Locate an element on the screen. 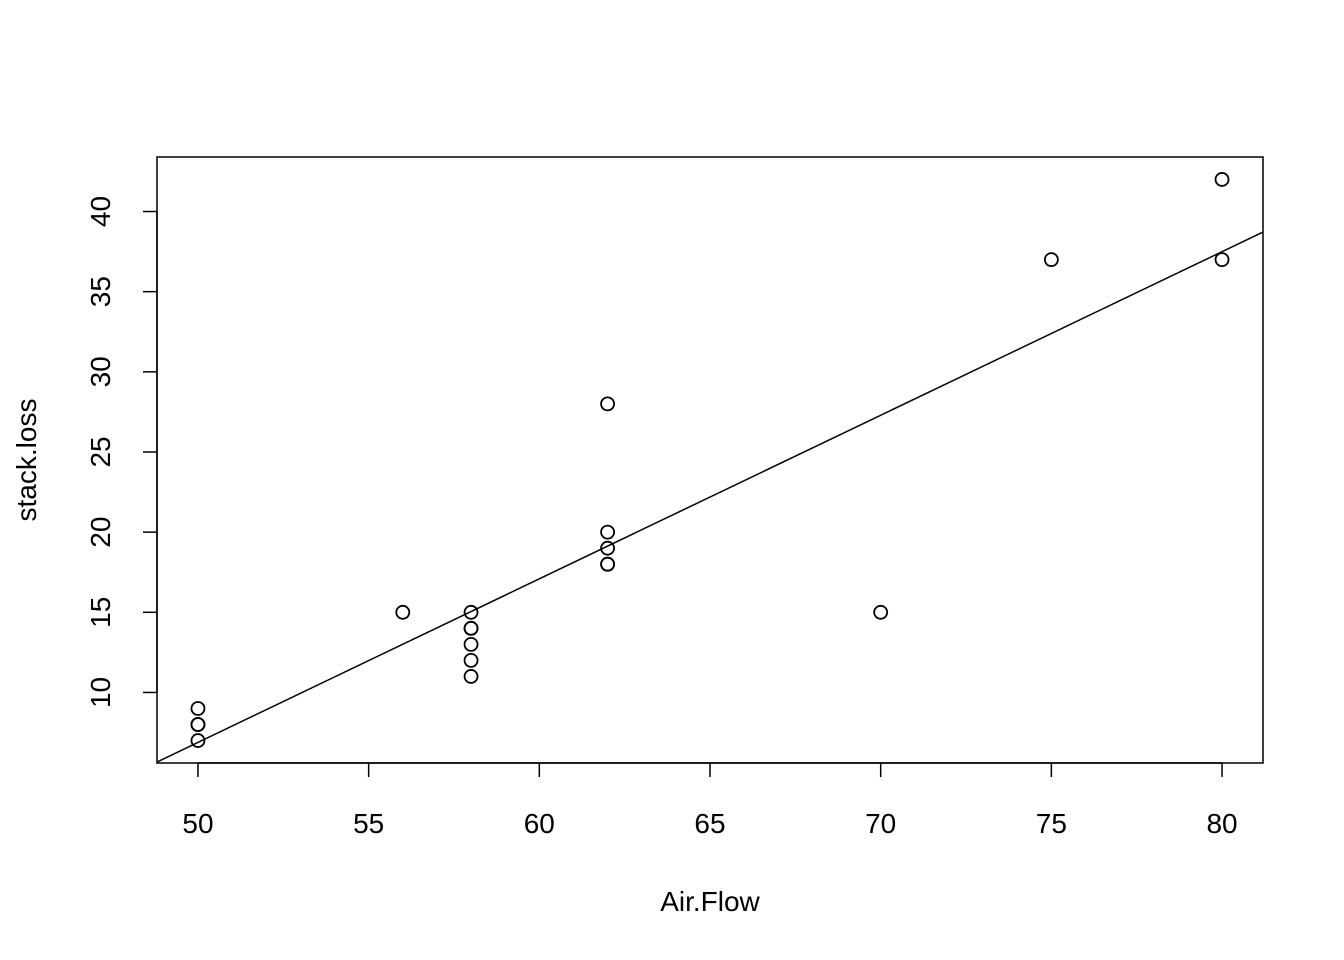  x-tick-label: 55 is located at coordinates (368, 823).